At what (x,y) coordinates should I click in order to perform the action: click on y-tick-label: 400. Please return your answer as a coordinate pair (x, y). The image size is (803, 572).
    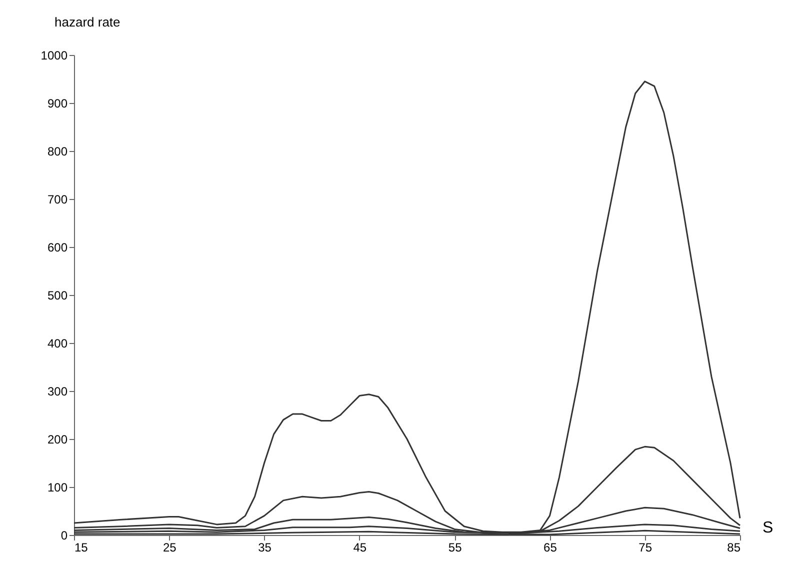
    Looking at the image, I should click on (57, 343).